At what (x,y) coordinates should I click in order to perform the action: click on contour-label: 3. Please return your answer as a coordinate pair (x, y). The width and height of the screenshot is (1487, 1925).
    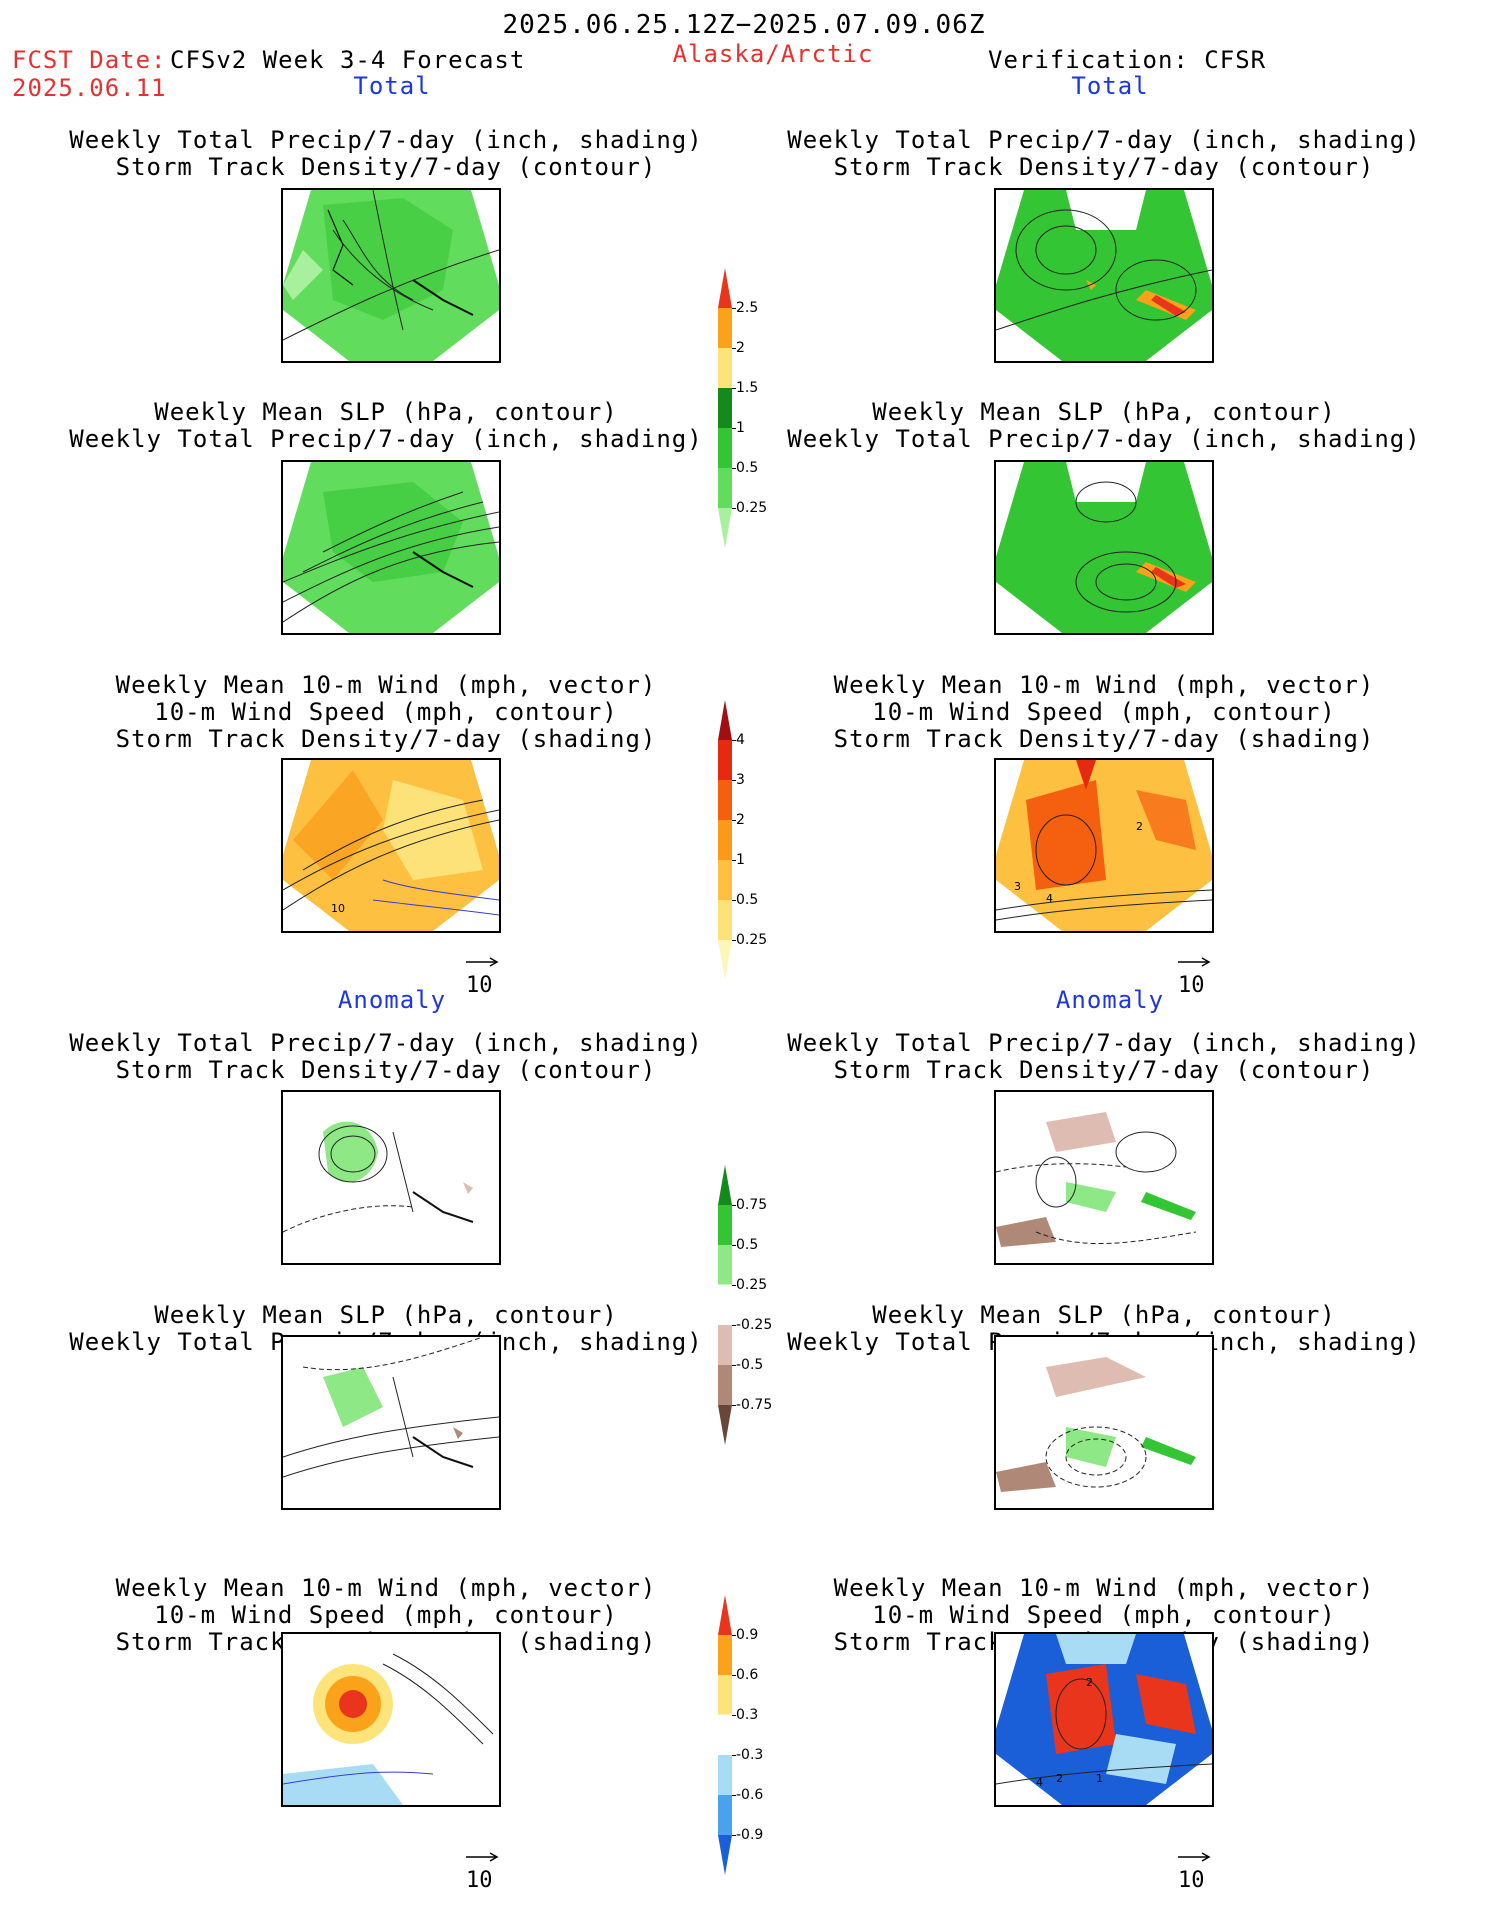
    Looking at the image, I should click on (1017, 886).